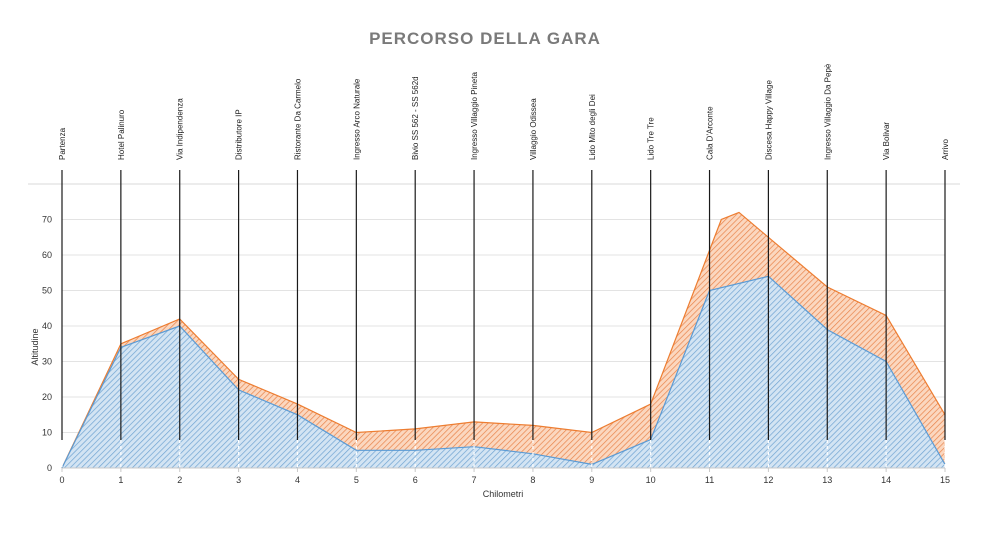 This screenshot has height=543, width=1000. I want to click on location-label: Cala D'Arconte, so click(710, 133).